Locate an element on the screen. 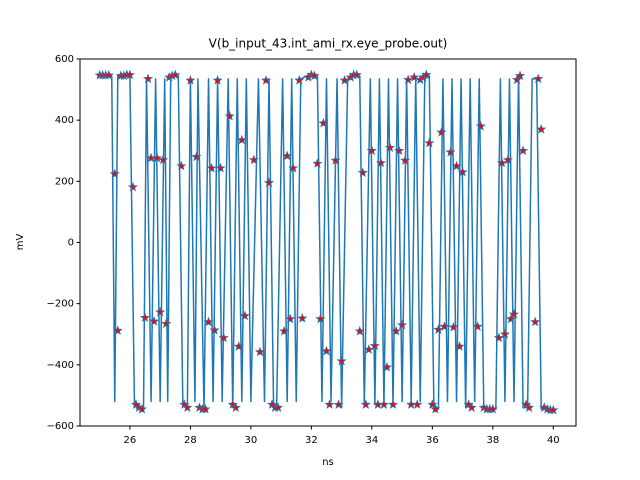  chart-title: V(b_input_43.int_ami_rx.eye_probe.out) is located at coordinates (328, 44).